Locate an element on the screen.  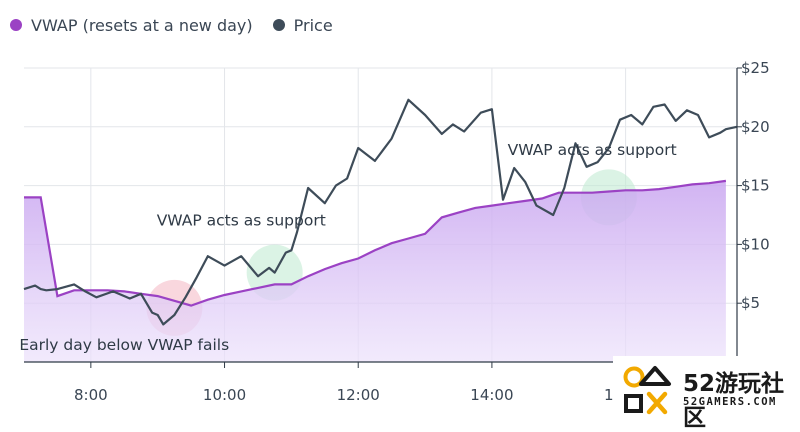
y-tick-label: $15 is located at coordinates (755, 186).